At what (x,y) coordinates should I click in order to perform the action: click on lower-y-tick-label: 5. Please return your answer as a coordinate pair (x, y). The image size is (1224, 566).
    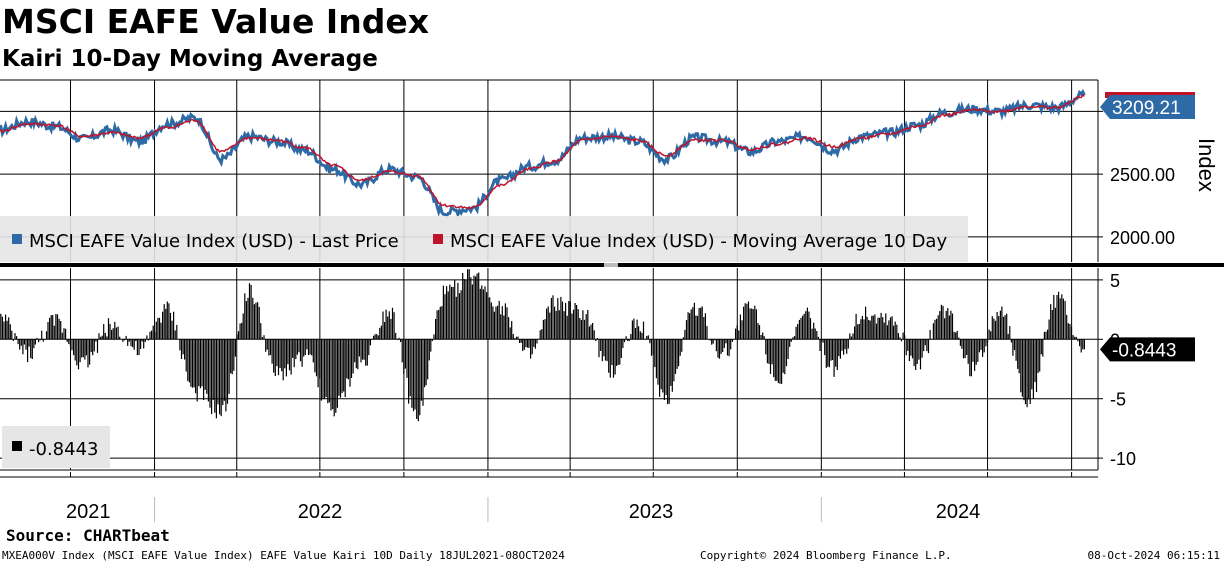
    Looking at the image, I should click on (1115, 281).